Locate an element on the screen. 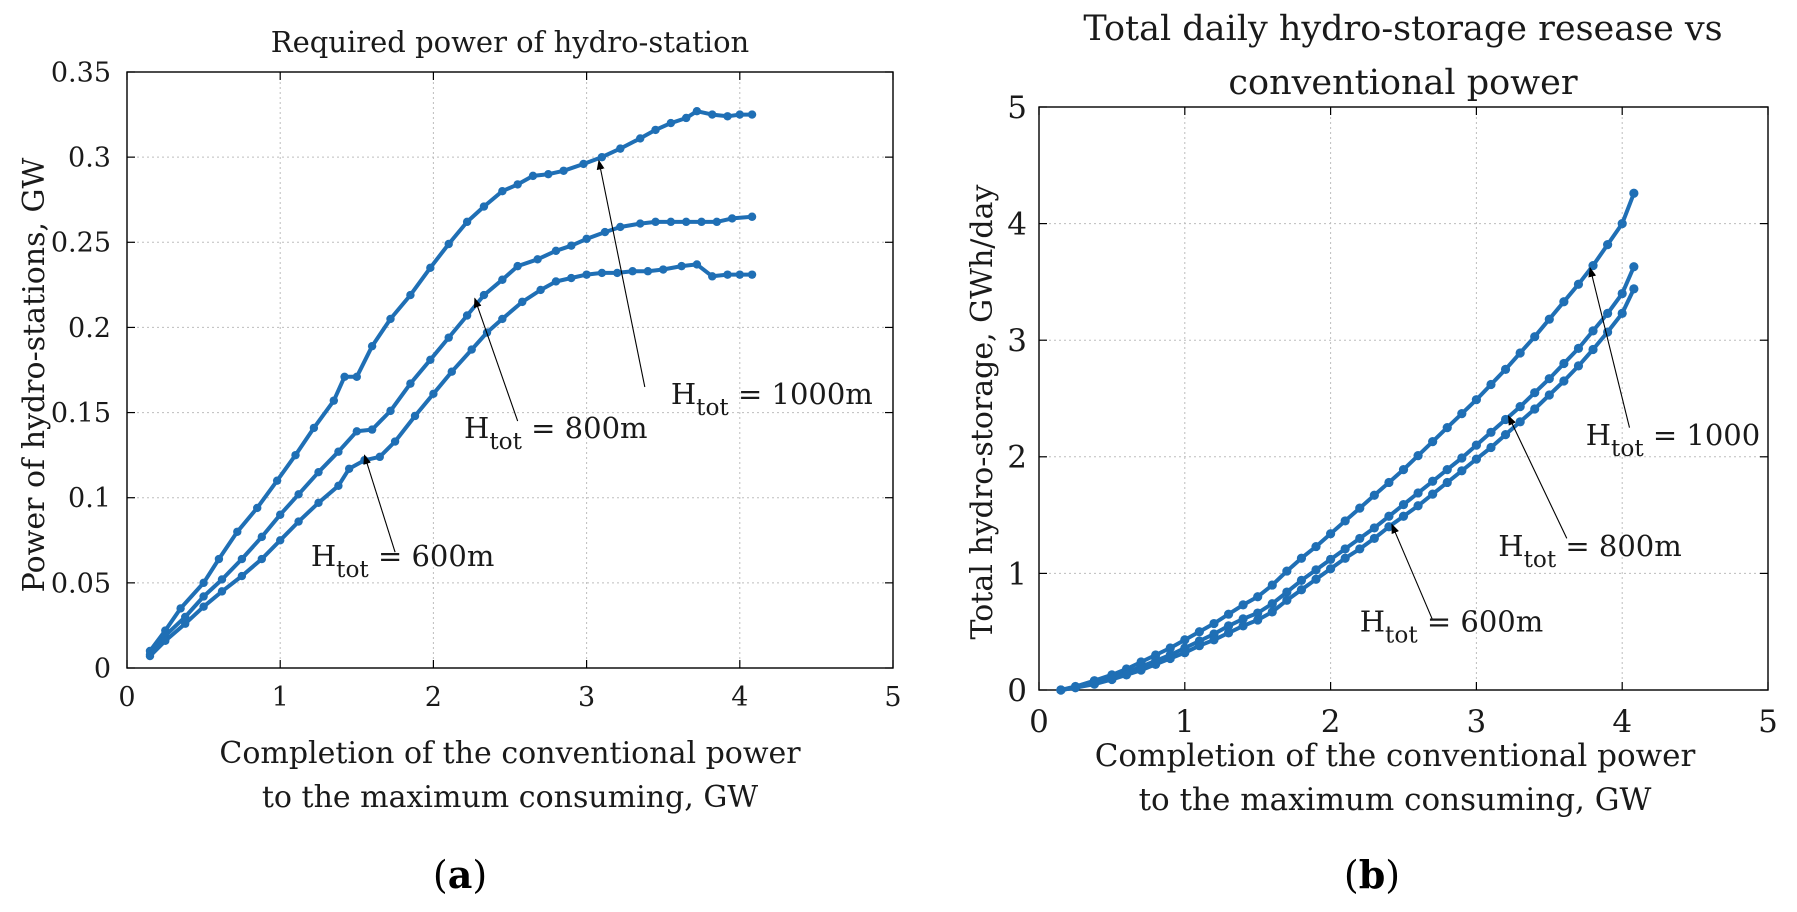 Image resolution: width=1797 pixels, height=912 pixels. chart-b-title-line2: conventional power is located at coordinates (1402, 83).